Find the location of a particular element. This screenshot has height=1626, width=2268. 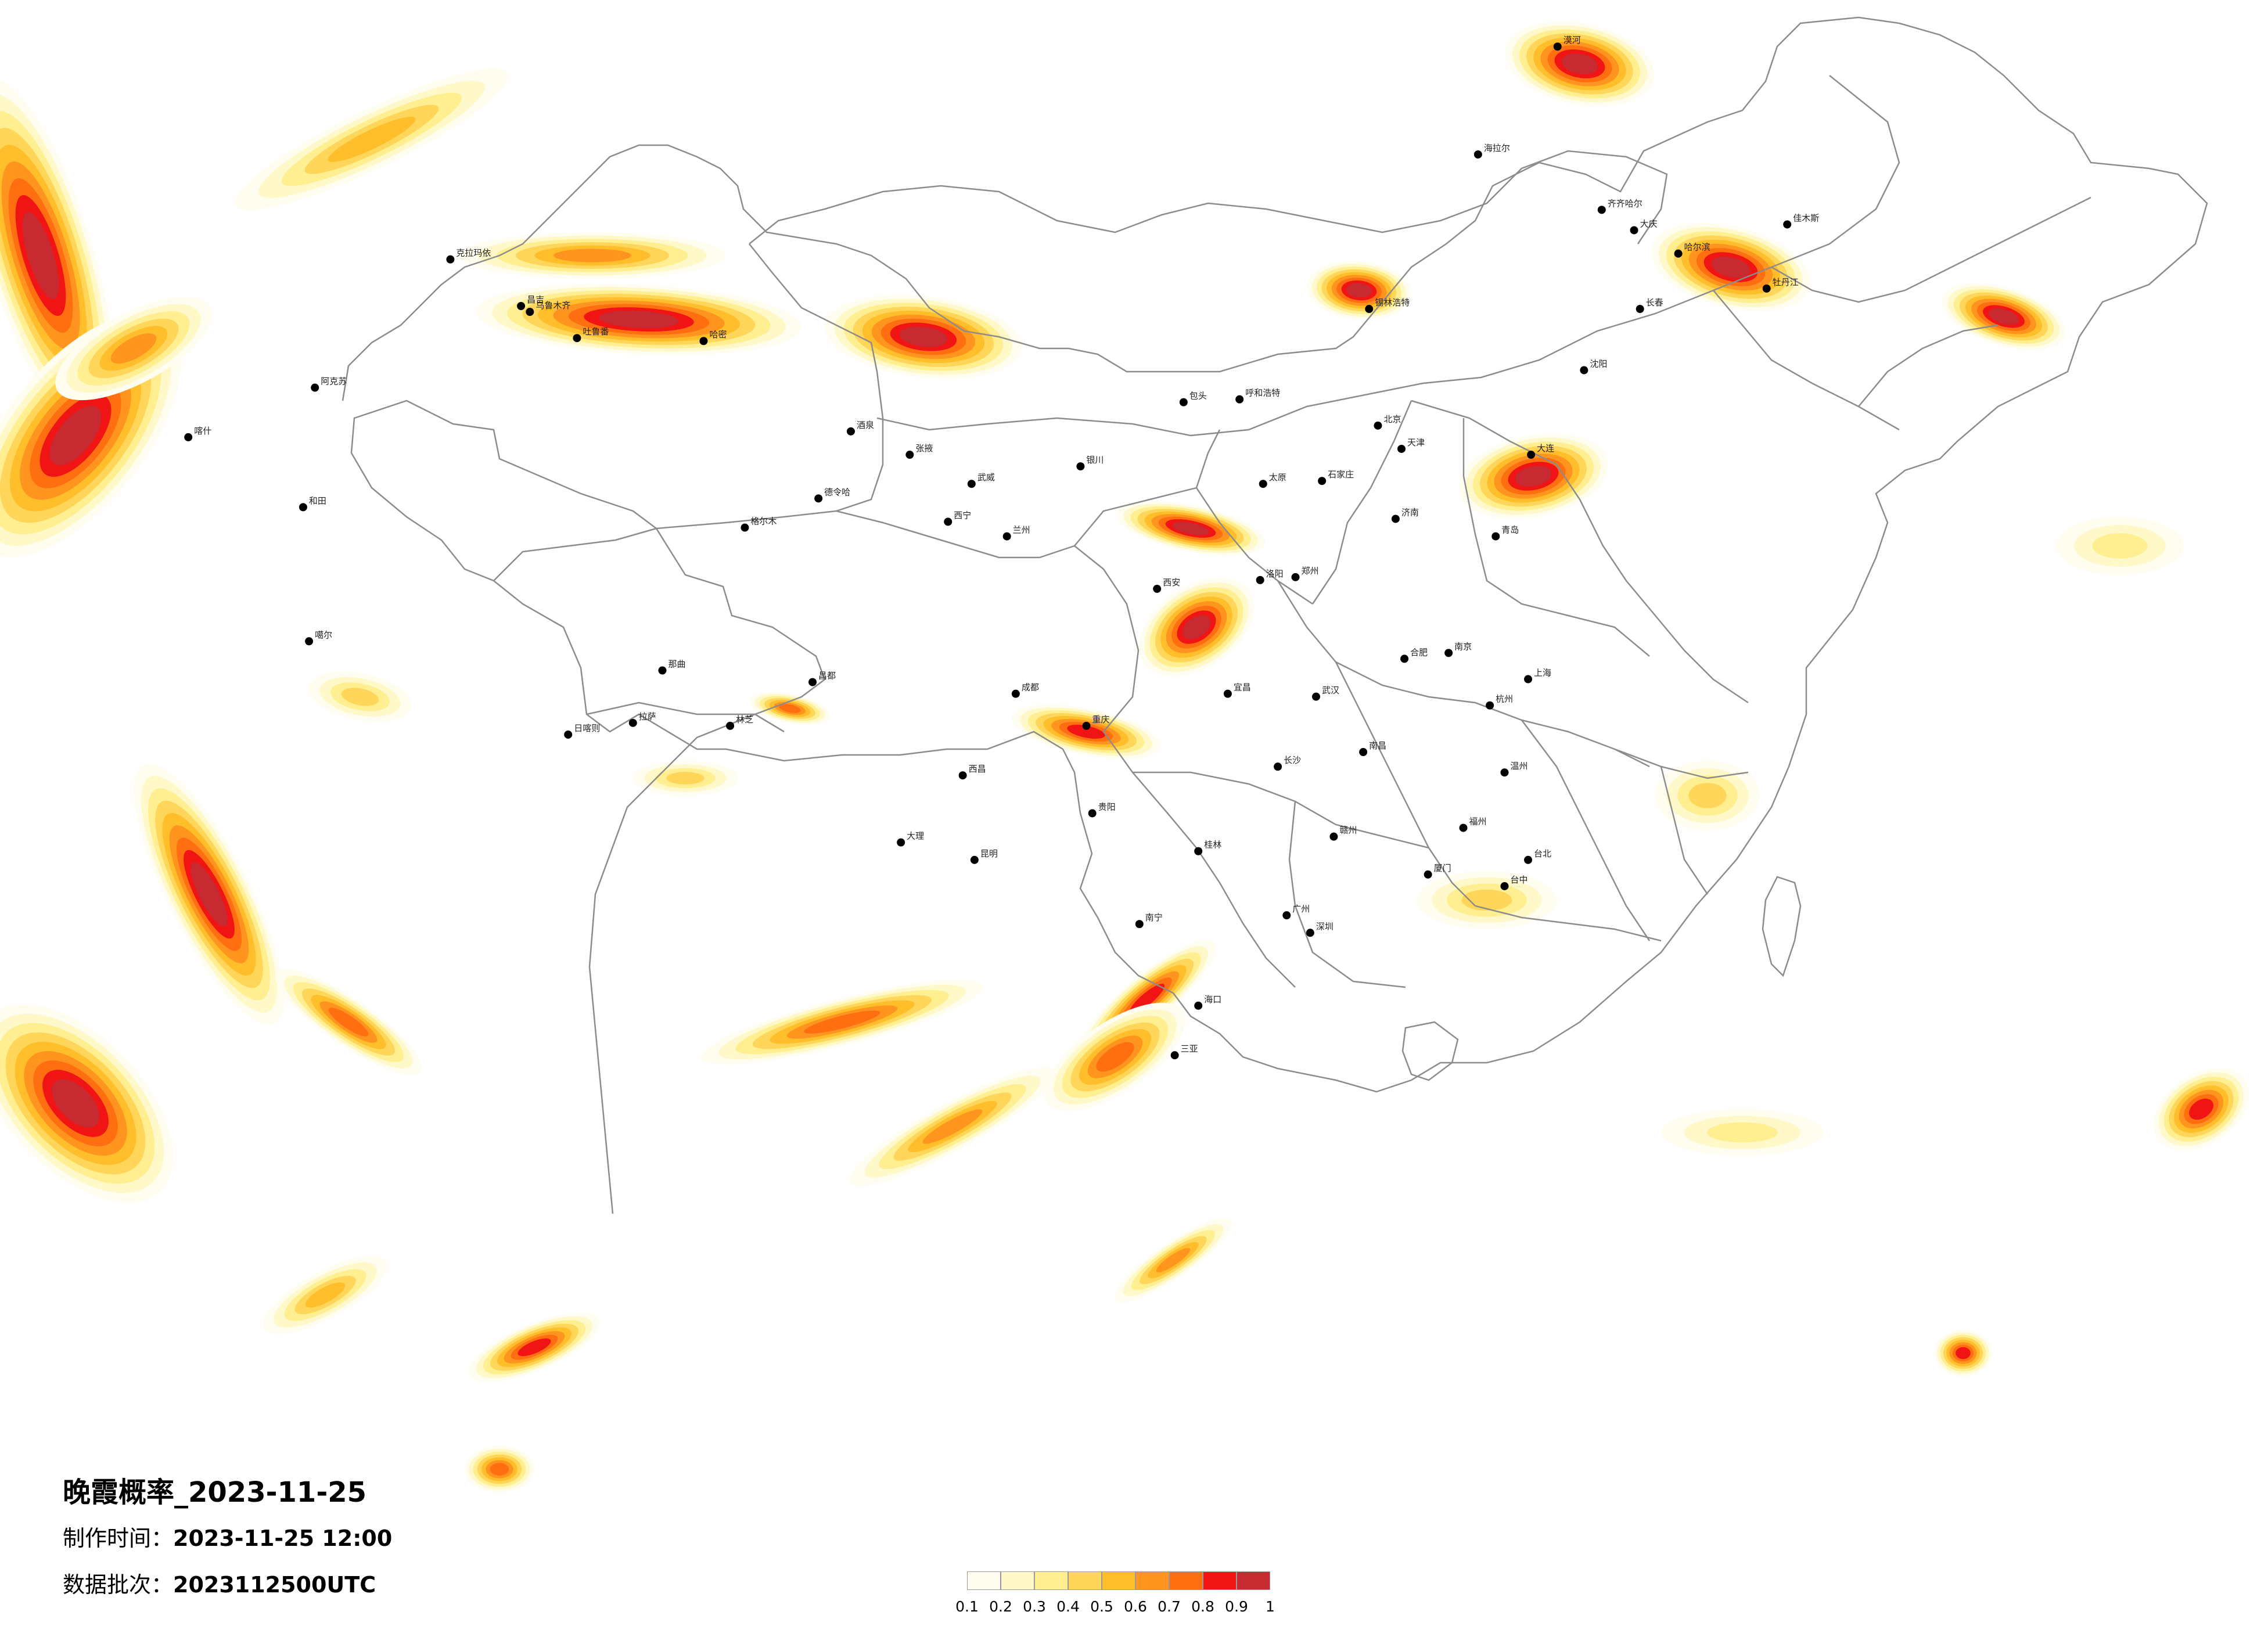

production-time: 制作时间：2023-11-25 12:00 is located at coordinates (227, 1536).